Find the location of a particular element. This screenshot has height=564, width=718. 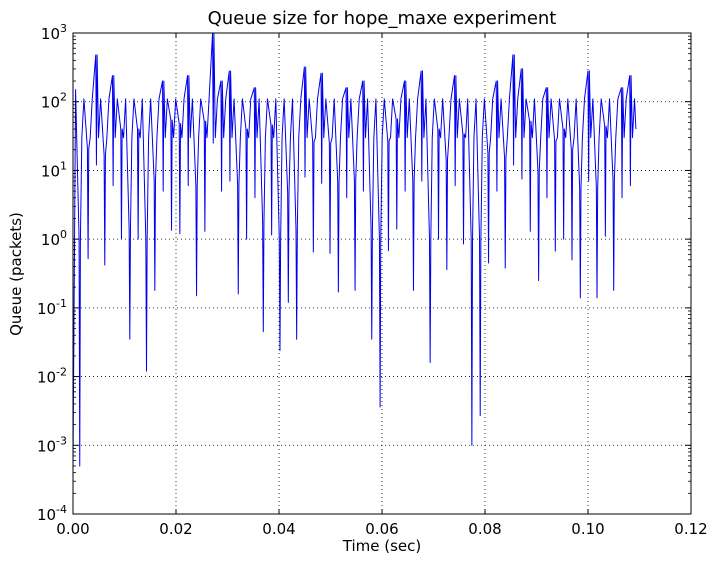

x-tick-label: 0.12 is located at coordinates (690, 529).